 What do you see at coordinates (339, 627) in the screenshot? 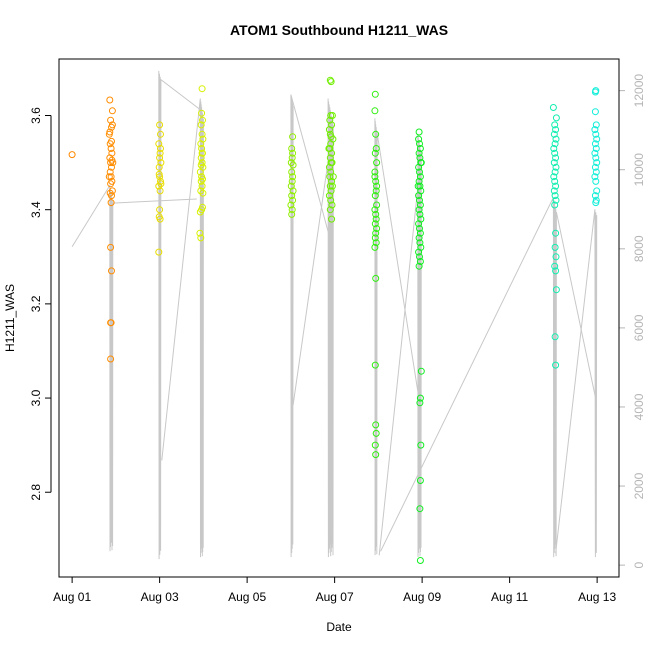
I see `x-axis-label: Date` at bounding box center [339, 627].